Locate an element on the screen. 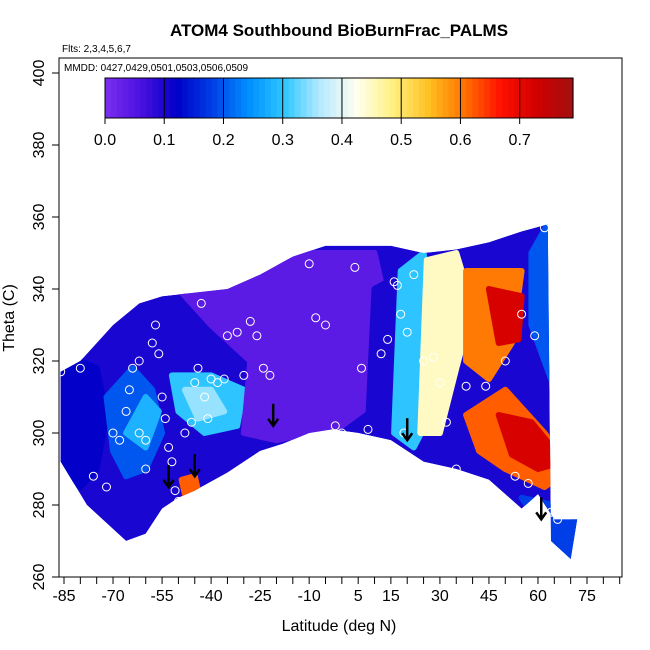  arrow-layer is located at coordinates (355, 462).